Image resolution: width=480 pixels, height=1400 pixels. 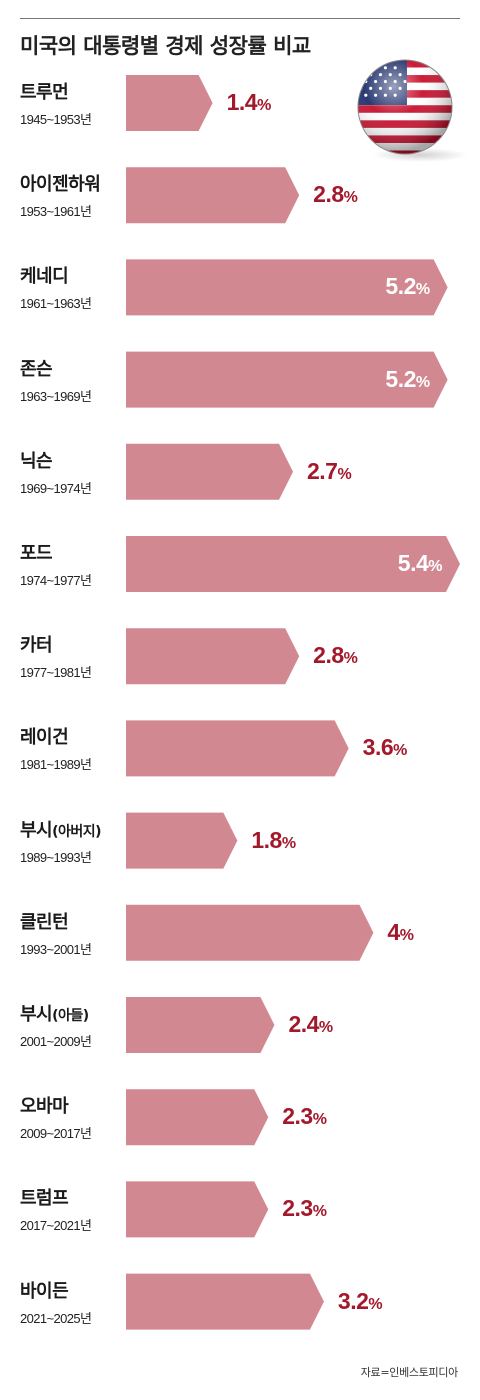 What do you see at coordinates (409, 1372) in the screenshot?
I see `source-note: 자료=인베스토피디아` at bounding box center [409, 1372].